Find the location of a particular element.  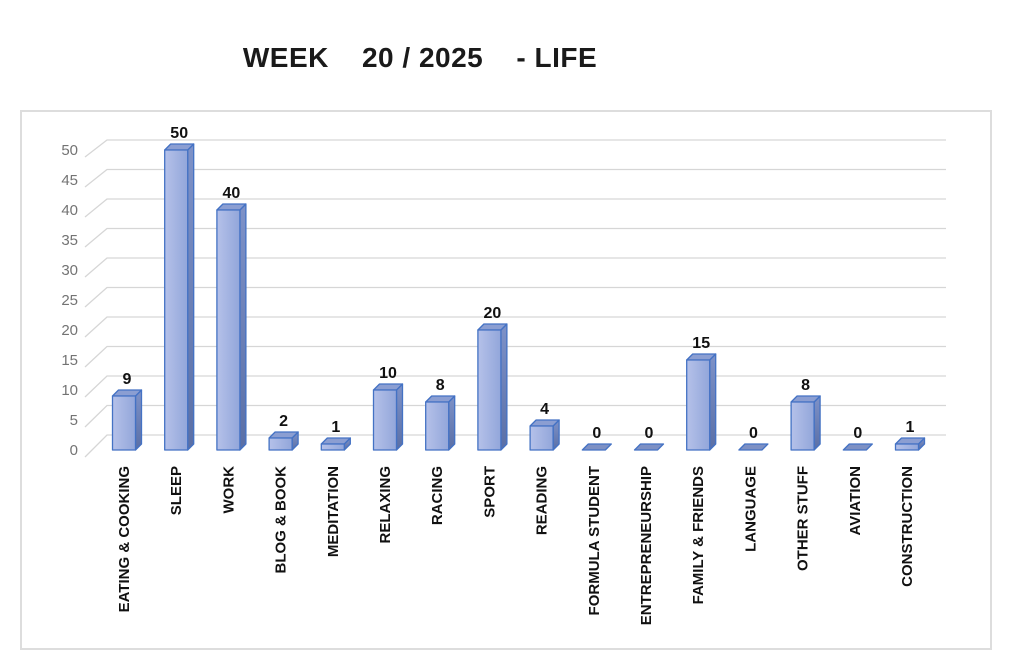

x-category-label-sport: SPORT is located at coordinates (489, 492).